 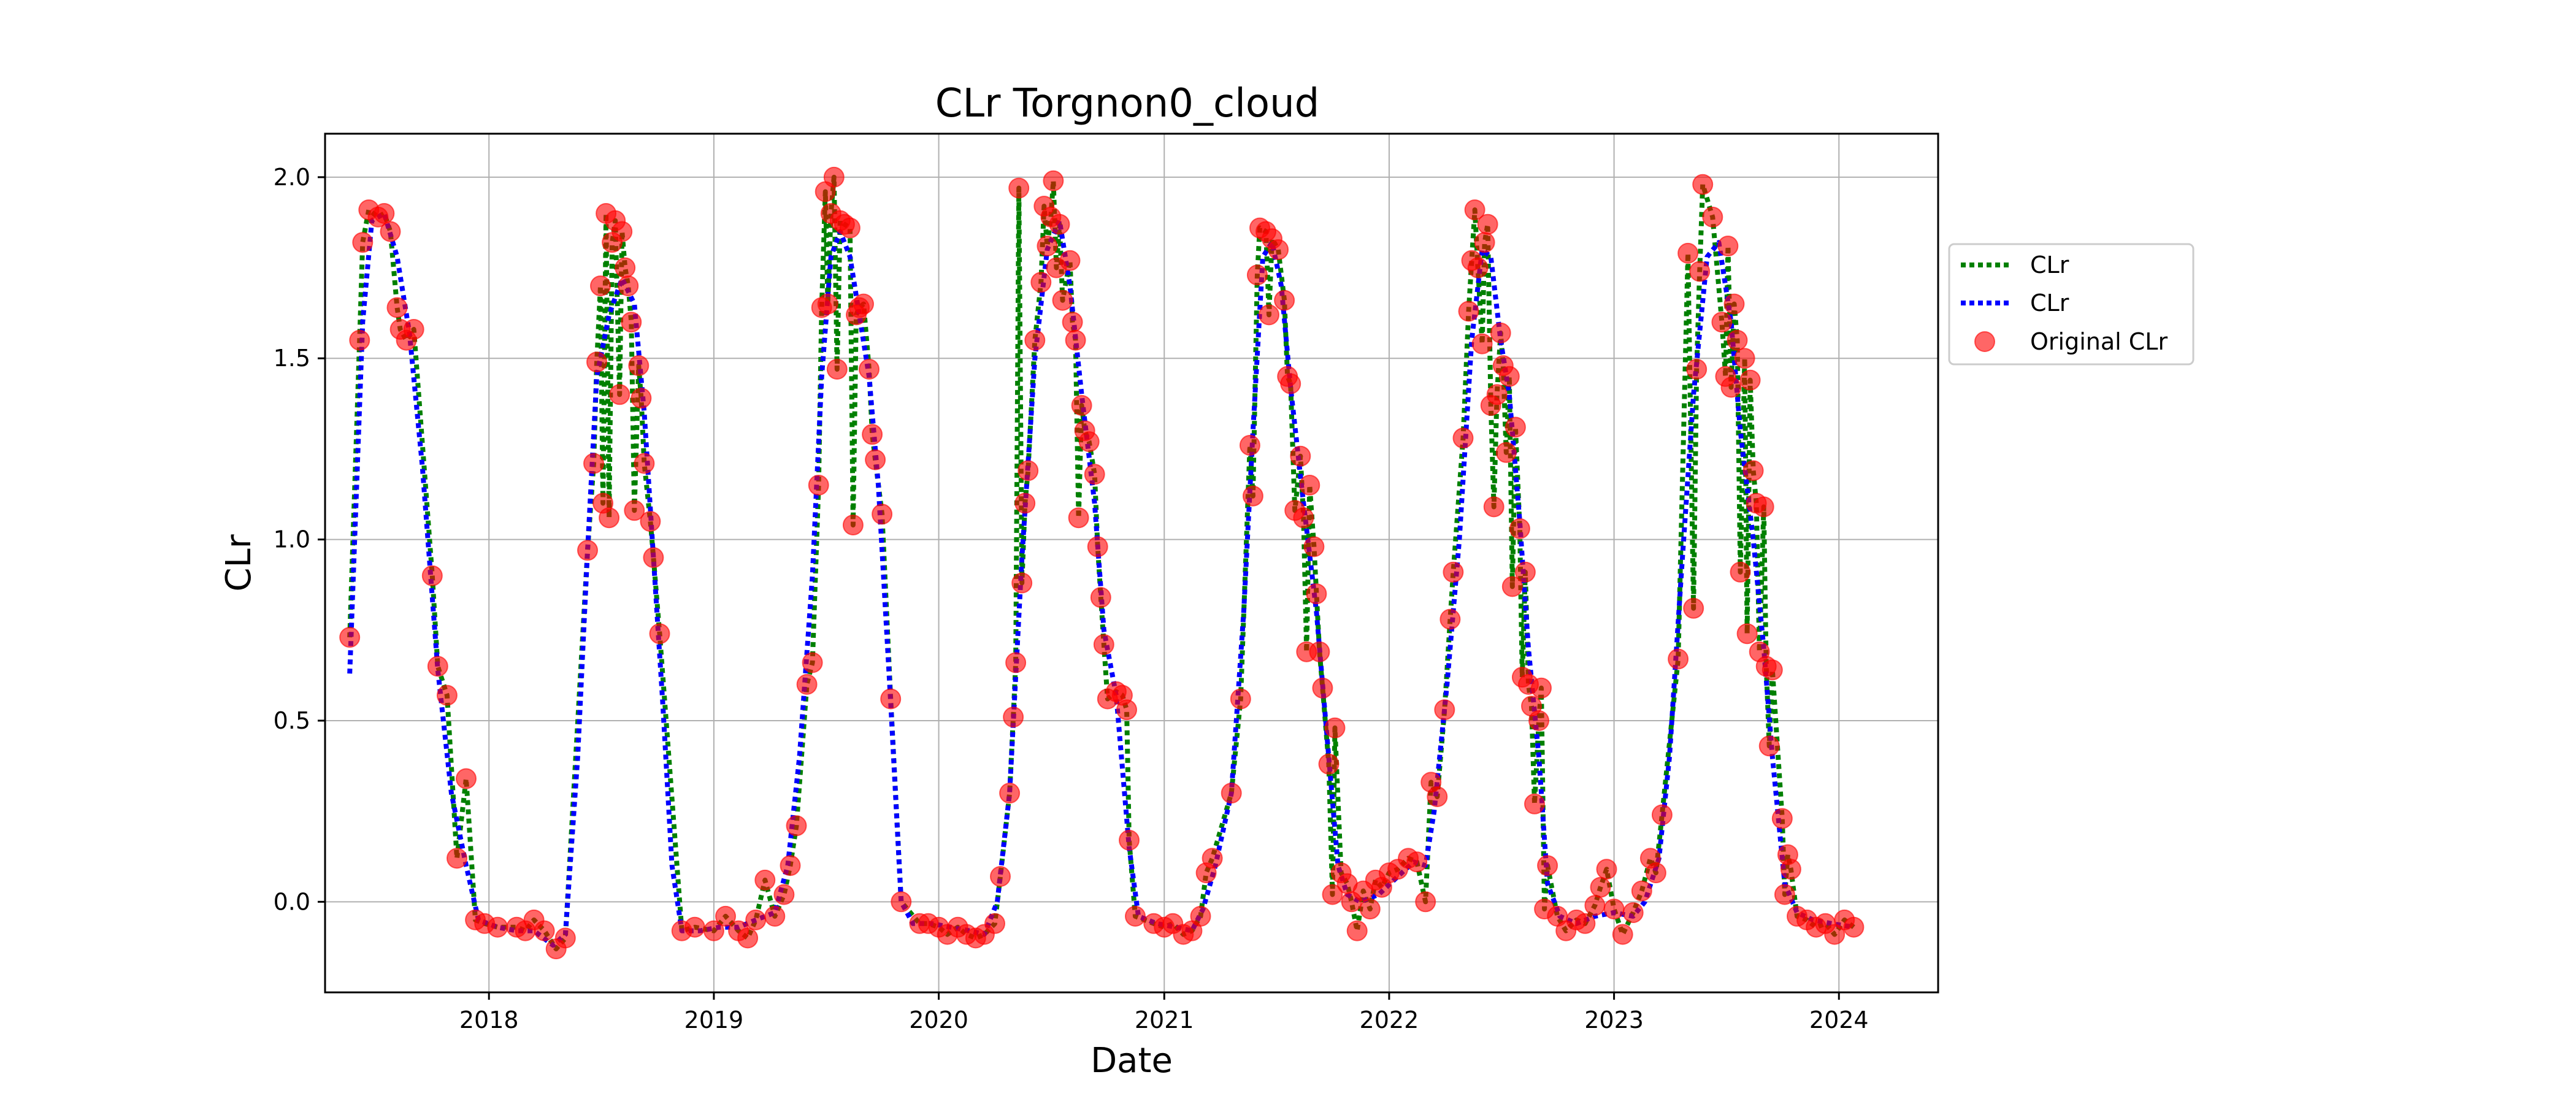 What do you see at coordinates (1839, 1019) in the screenshot?
I see `x-tick-label: 2024` at bounding box center [1839, 1019].